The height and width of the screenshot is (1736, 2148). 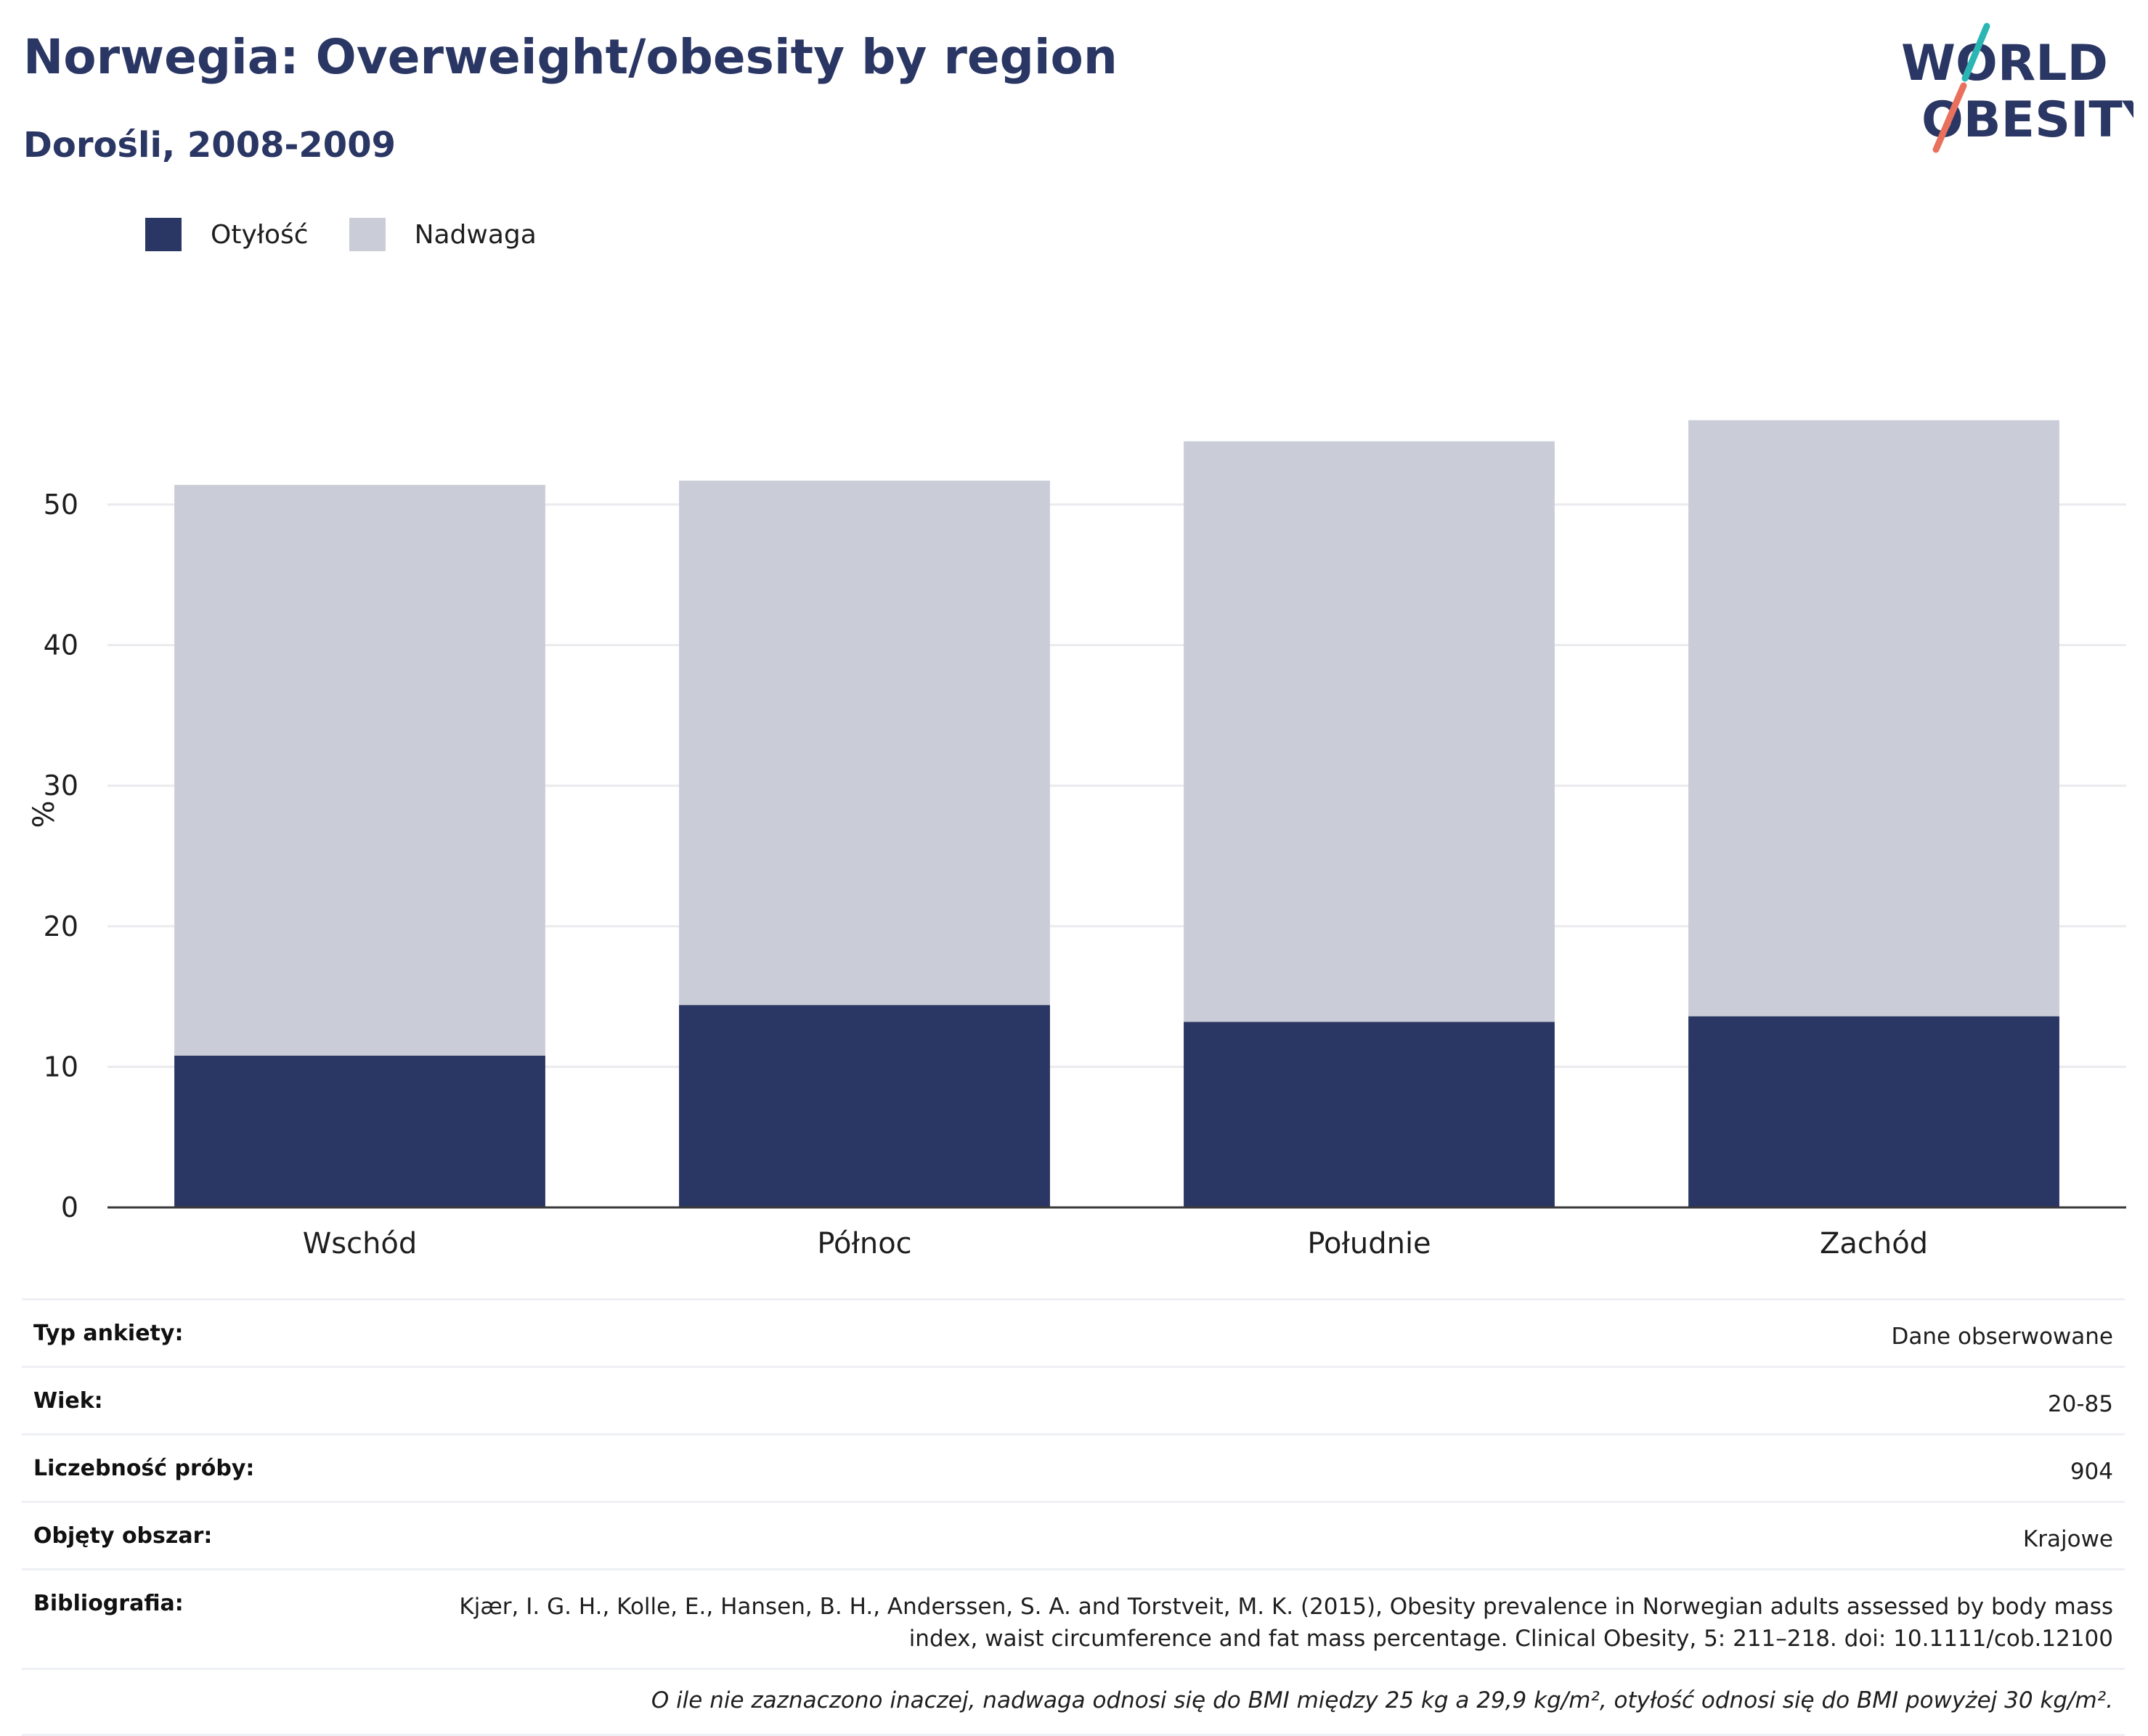 I want to click on logo-line1: WORLD, so click(x=2004, y=63).